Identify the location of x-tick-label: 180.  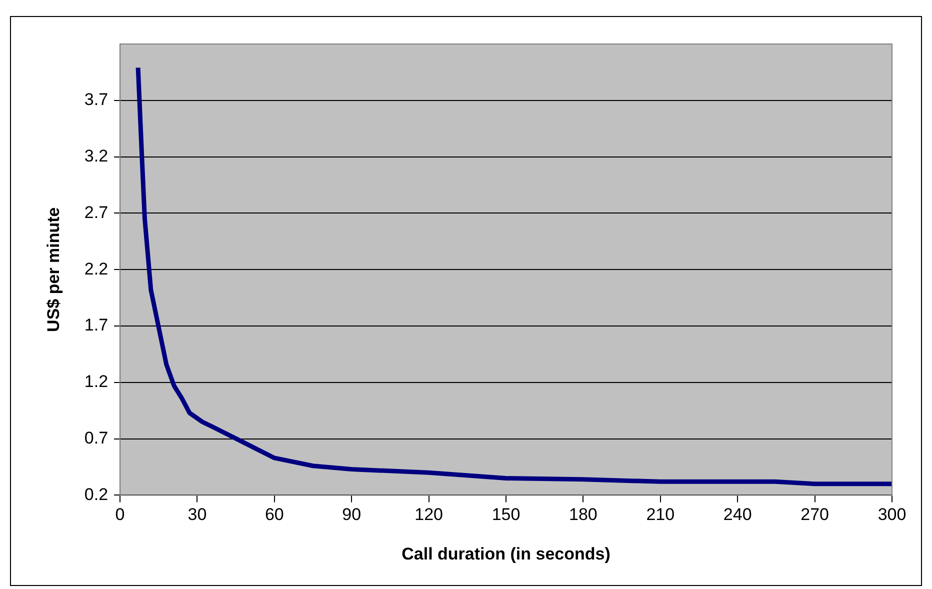
(583, 514).